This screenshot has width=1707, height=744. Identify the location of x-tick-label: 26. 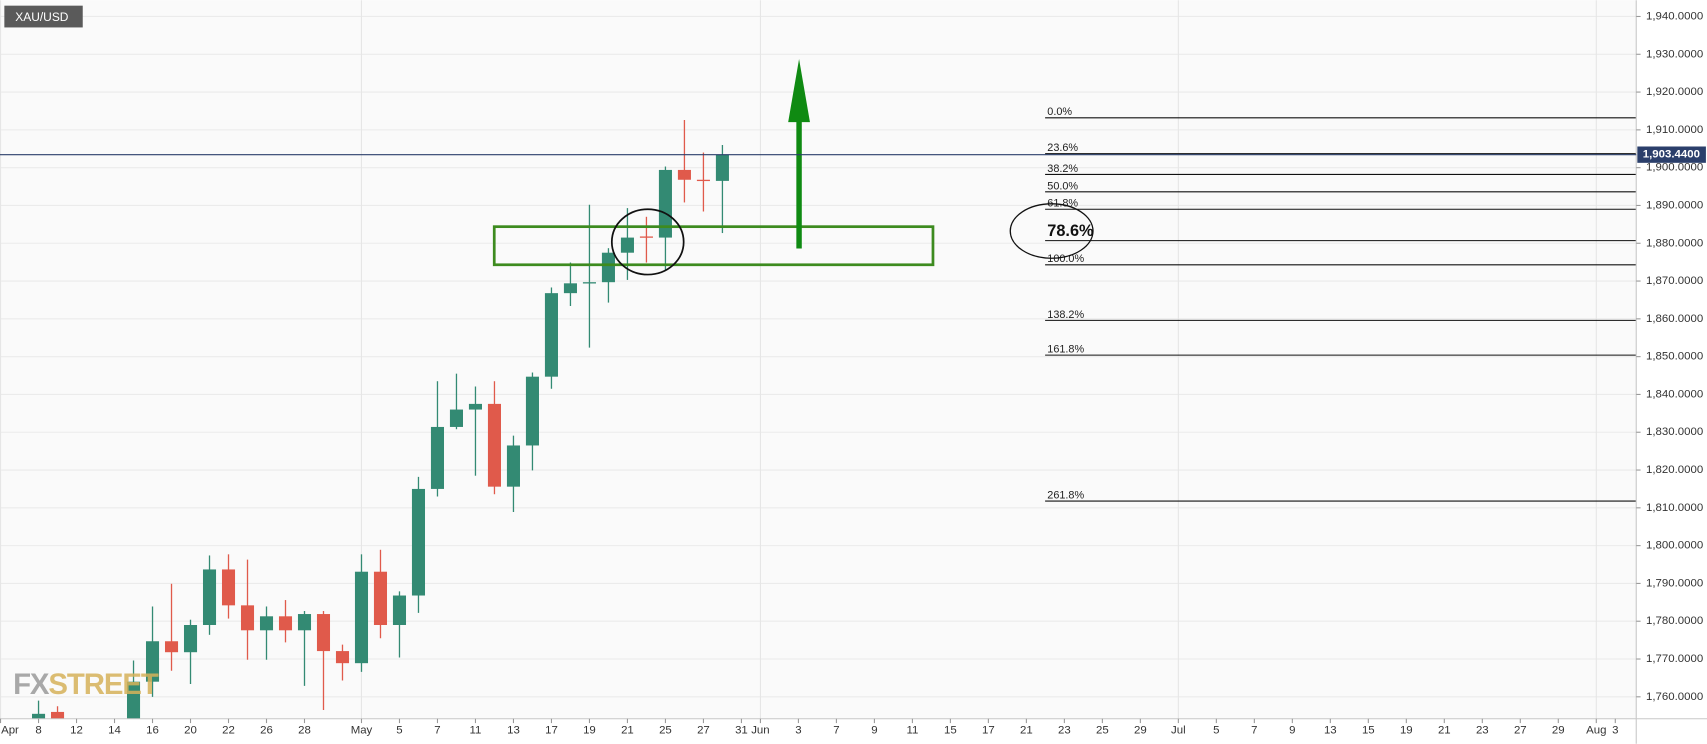
(266, 731).